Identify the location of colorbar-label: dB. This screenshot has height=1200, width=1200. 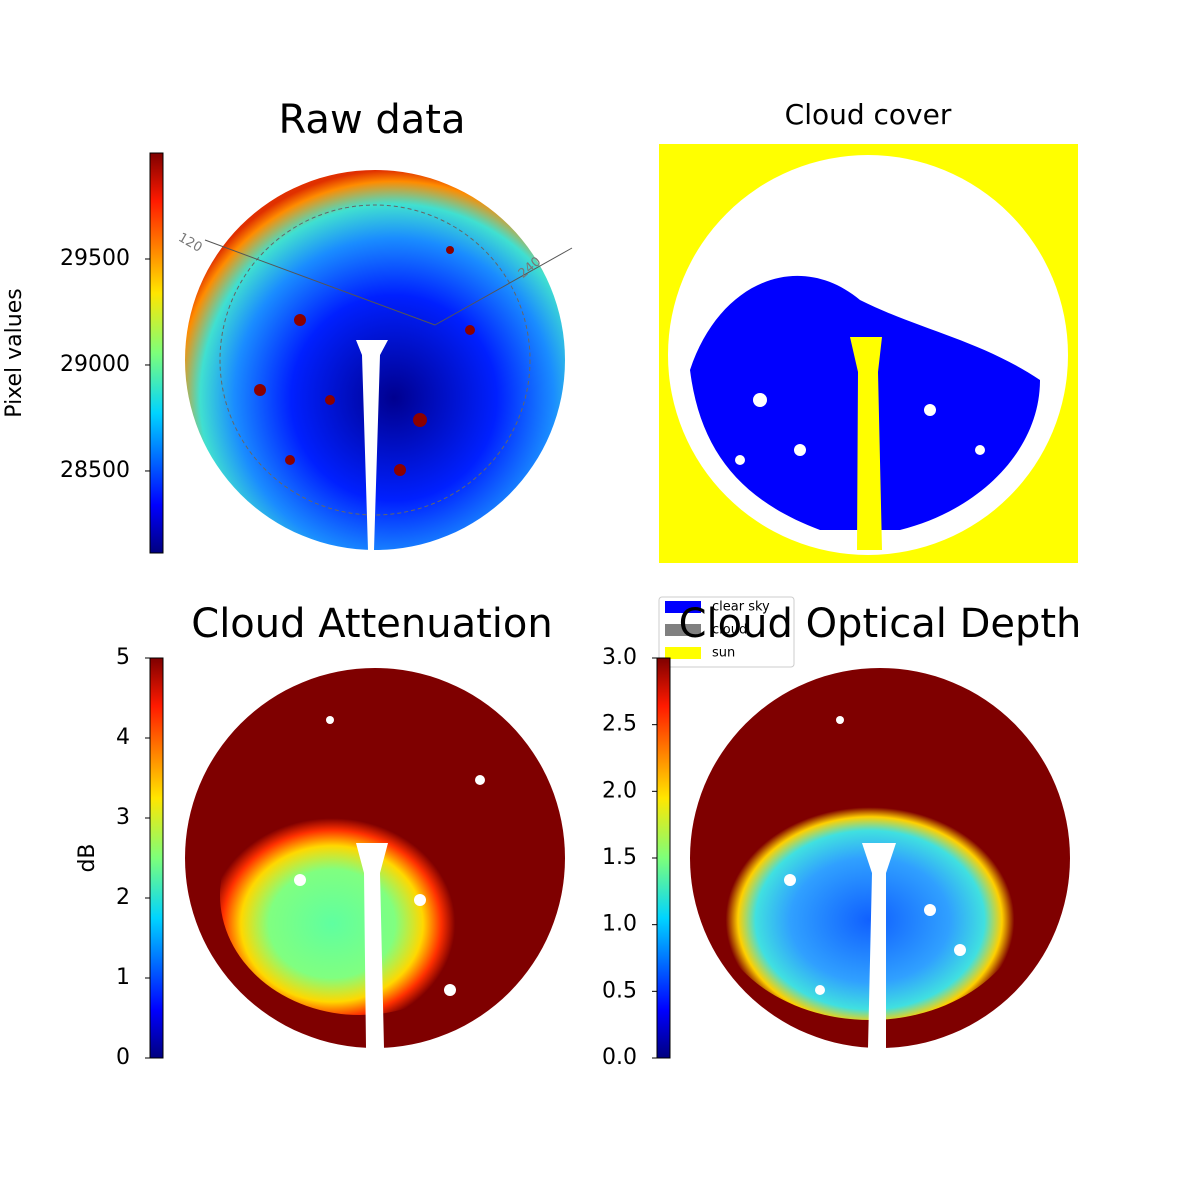
(87, 857).